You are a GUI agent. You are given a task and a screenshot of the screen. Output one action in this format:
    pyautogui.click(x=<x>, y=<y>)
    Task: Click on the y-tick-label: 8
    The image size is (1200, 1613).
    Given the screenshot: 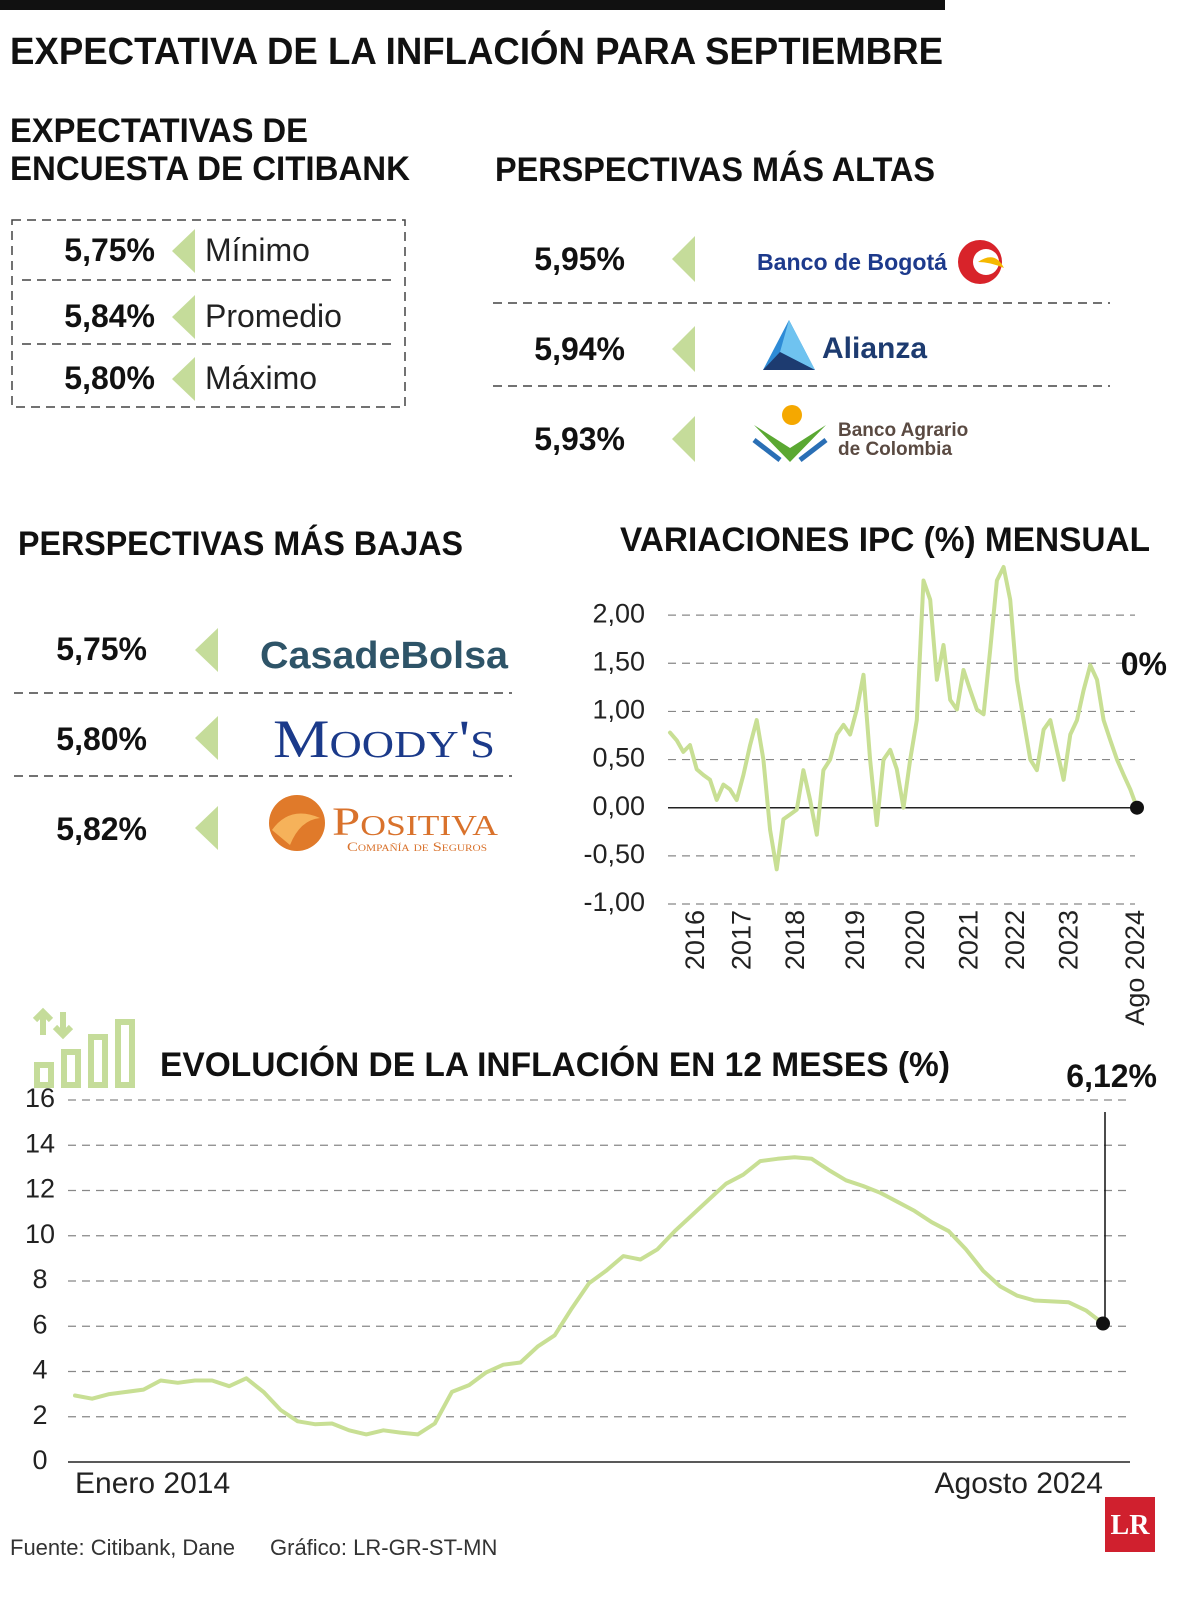 What is the action you would take?
    pyautogui.click(x=39, y=1279)
    